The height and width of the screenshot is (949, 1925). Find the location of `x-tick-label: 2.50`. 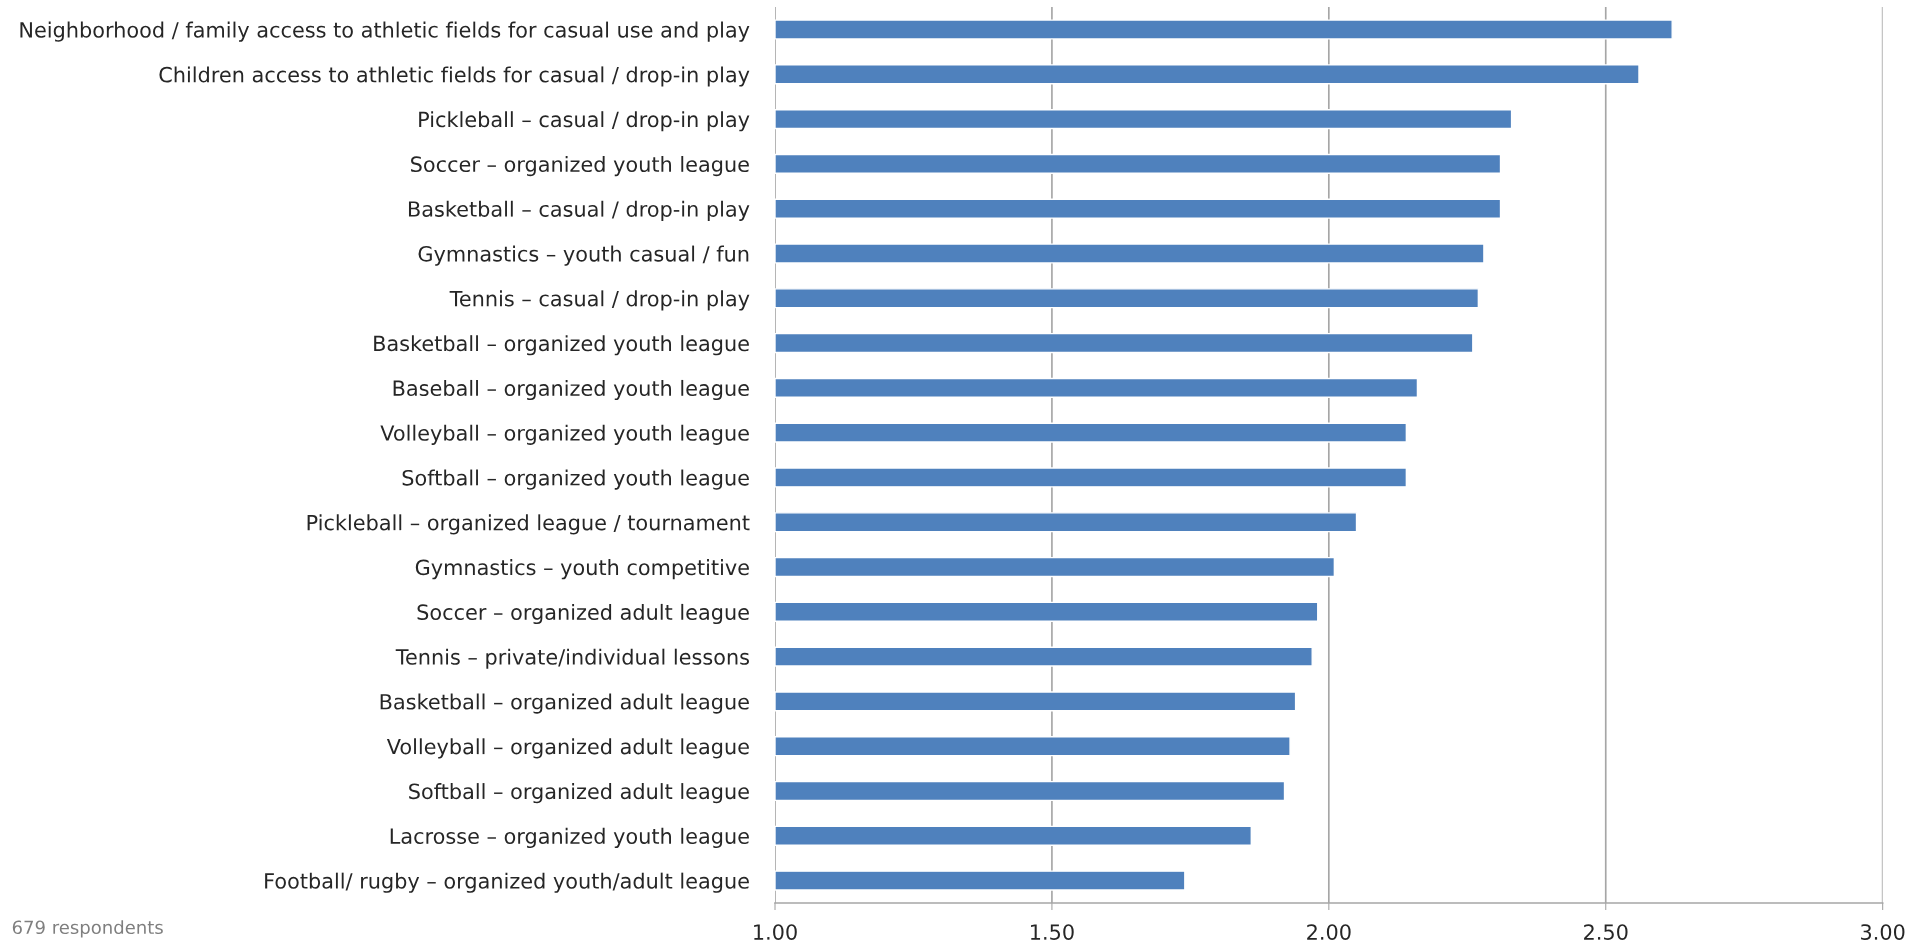

x-tick-label: 2.50 is located at coordinates (1606, 932).